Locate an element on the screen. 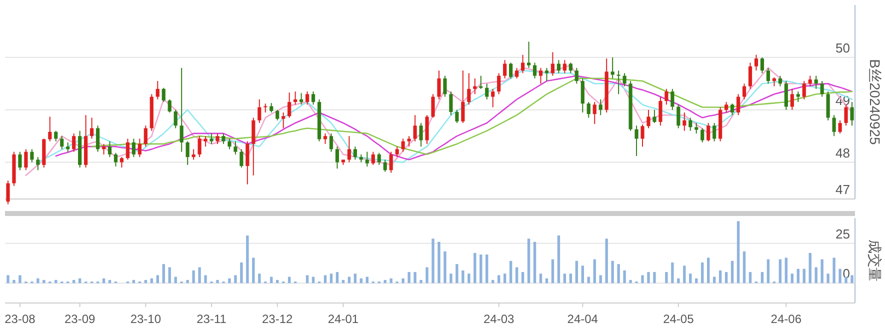 The height and width of the screenshot is (333, 885). y-tick-label: 47 is located at coordinates (843, 189).